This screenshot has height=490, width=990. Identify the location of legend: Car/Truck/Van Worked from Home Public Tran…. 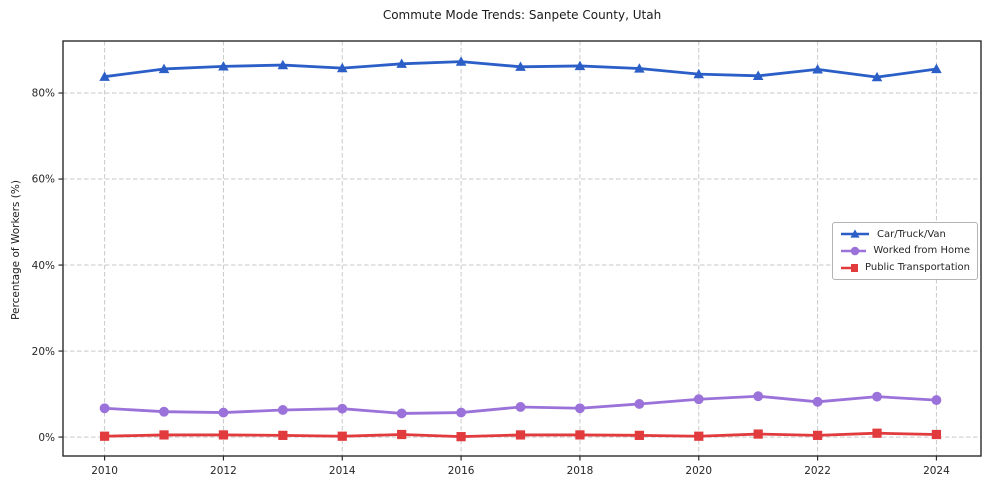
(905, 251).